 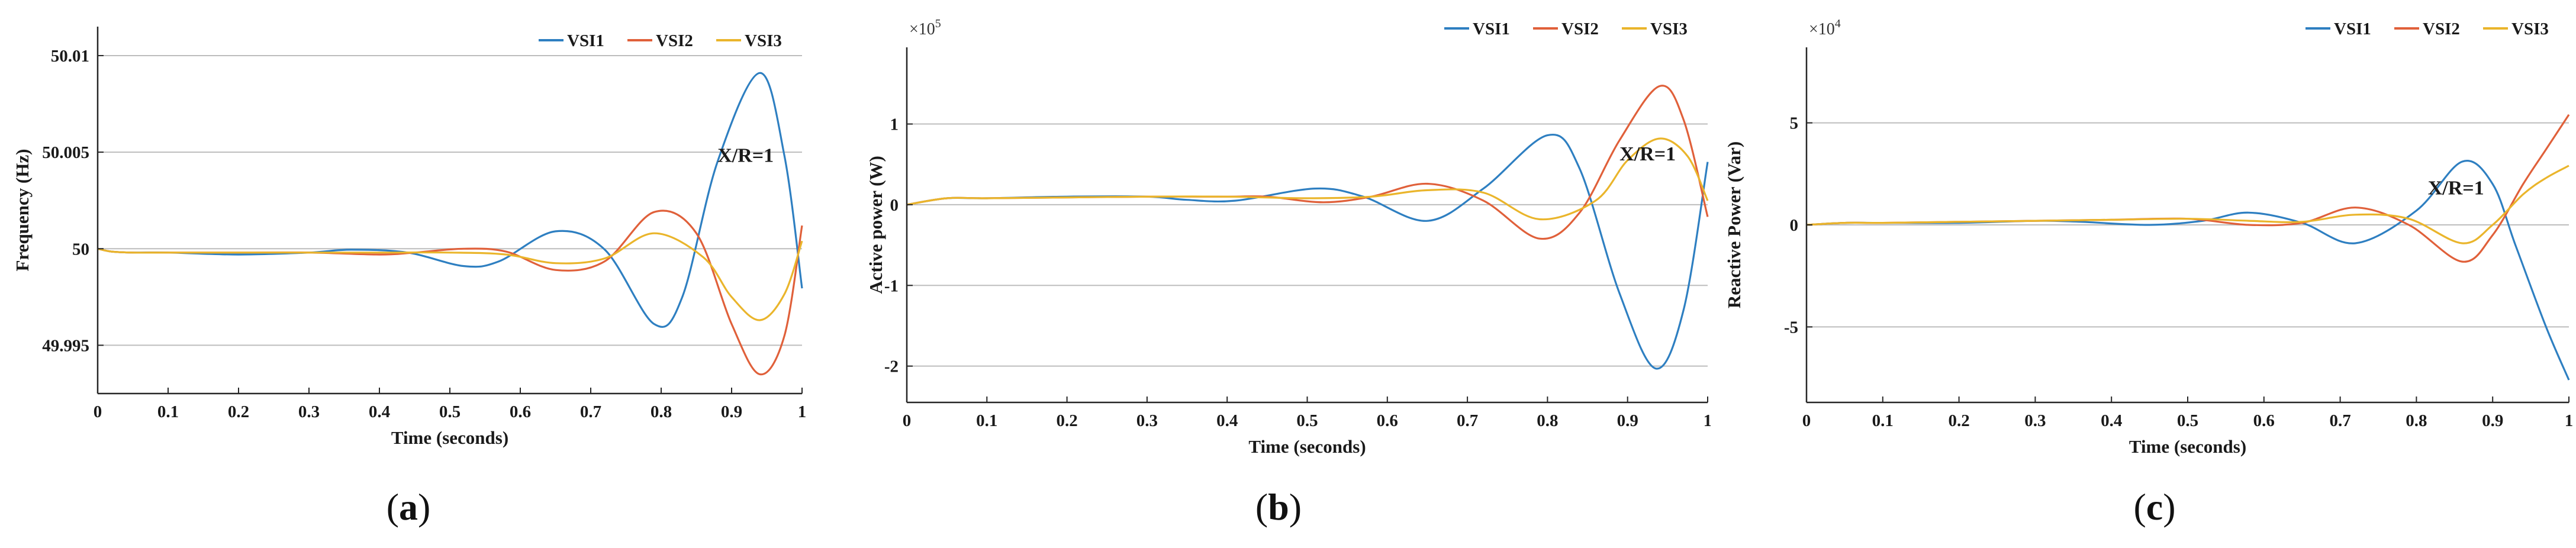 I want to click on axis-exponent: ×10⁴, so click(x=1825, y=27).